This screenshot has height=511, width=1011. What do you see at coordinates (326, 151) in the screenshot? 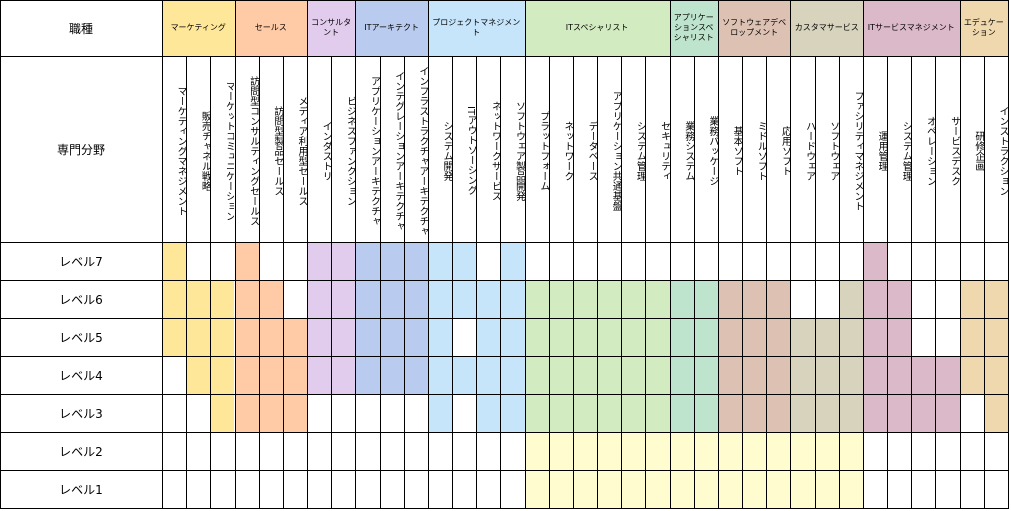
I see `specialty-cell: インダストリ` at bounding box center [326, 151].